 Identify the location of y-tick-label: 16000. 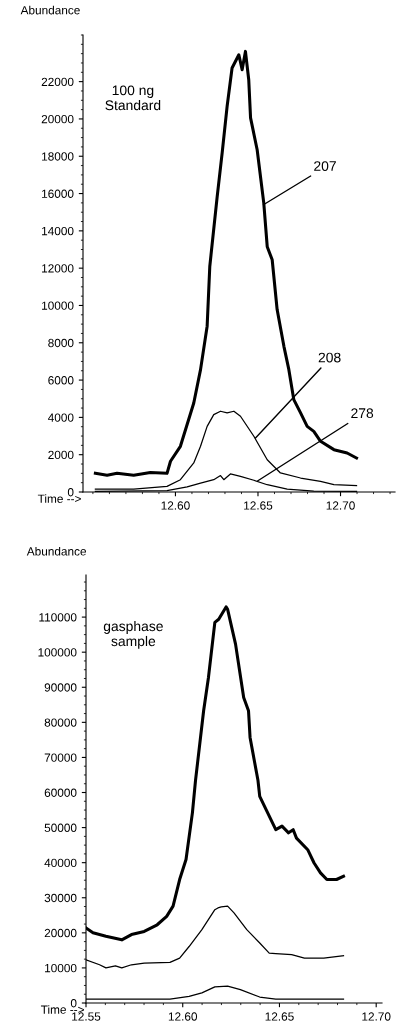
(58, 193).